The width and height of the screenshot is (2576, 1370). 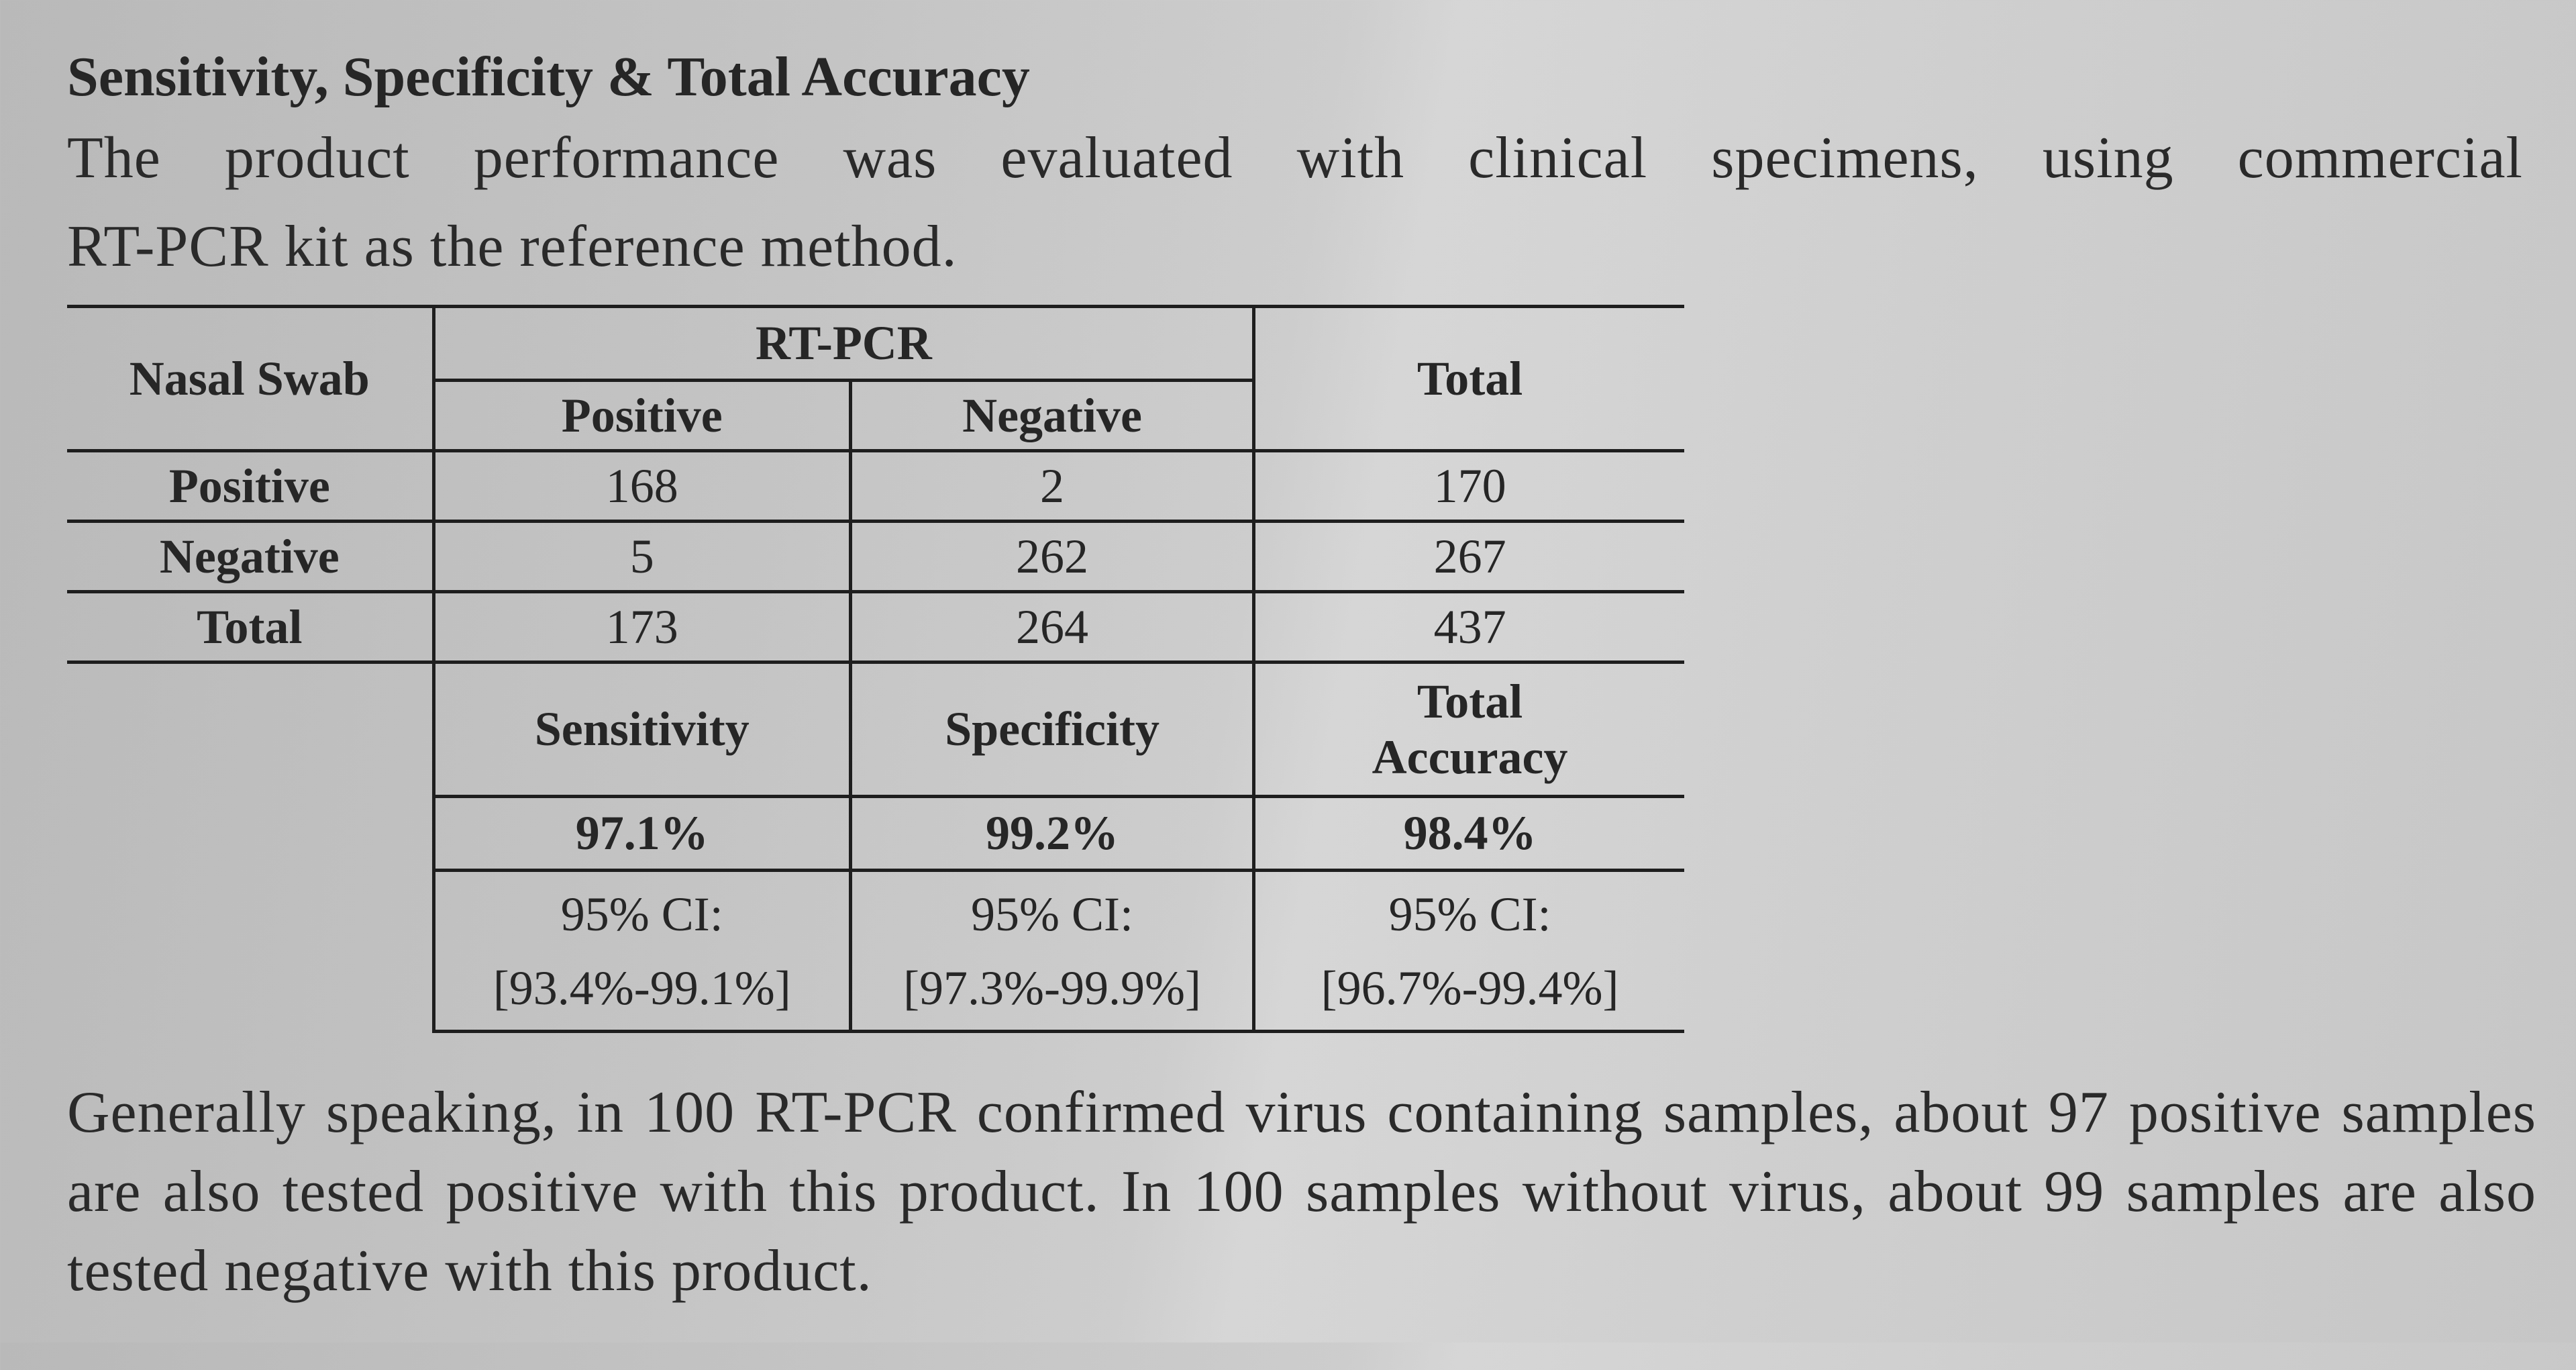 What do you see at coordinates (642, 988) in the screenshot?
I see `ci-range: [93.4%-99.1%]` at bounding box center [642, 988].